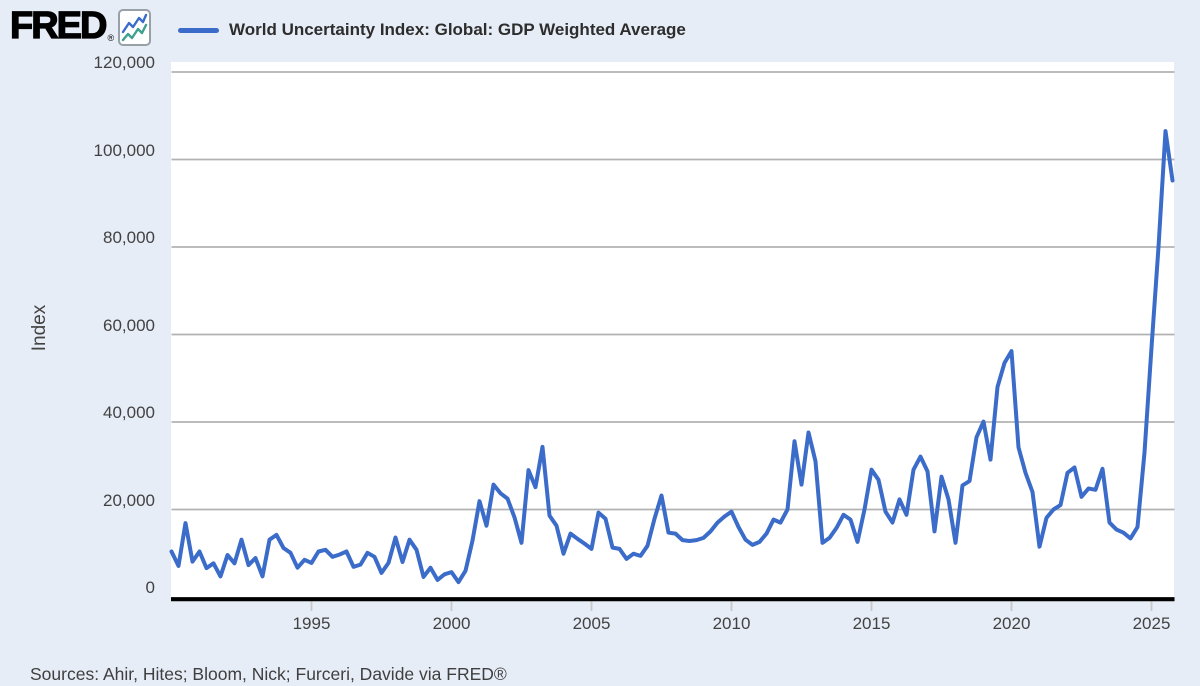  What do you see at coordinates (311, 623) in the screenshot?
I see `x-tick-label: 1995` at bounding box center [311, 623].